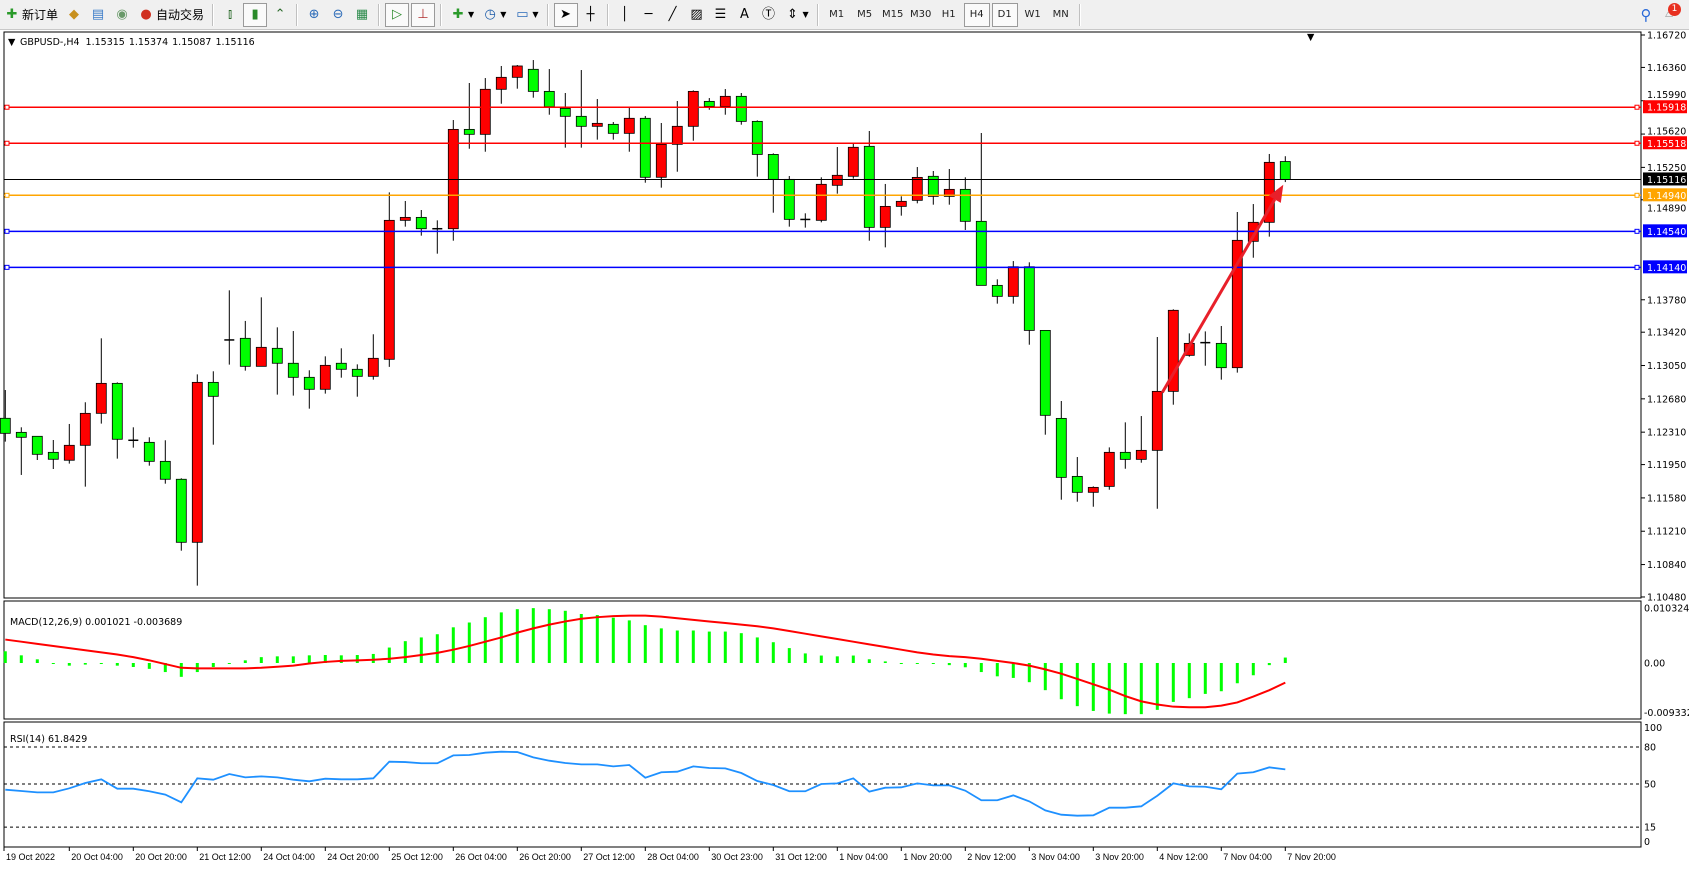  I want to click on text-button: A, so click(745, 15).